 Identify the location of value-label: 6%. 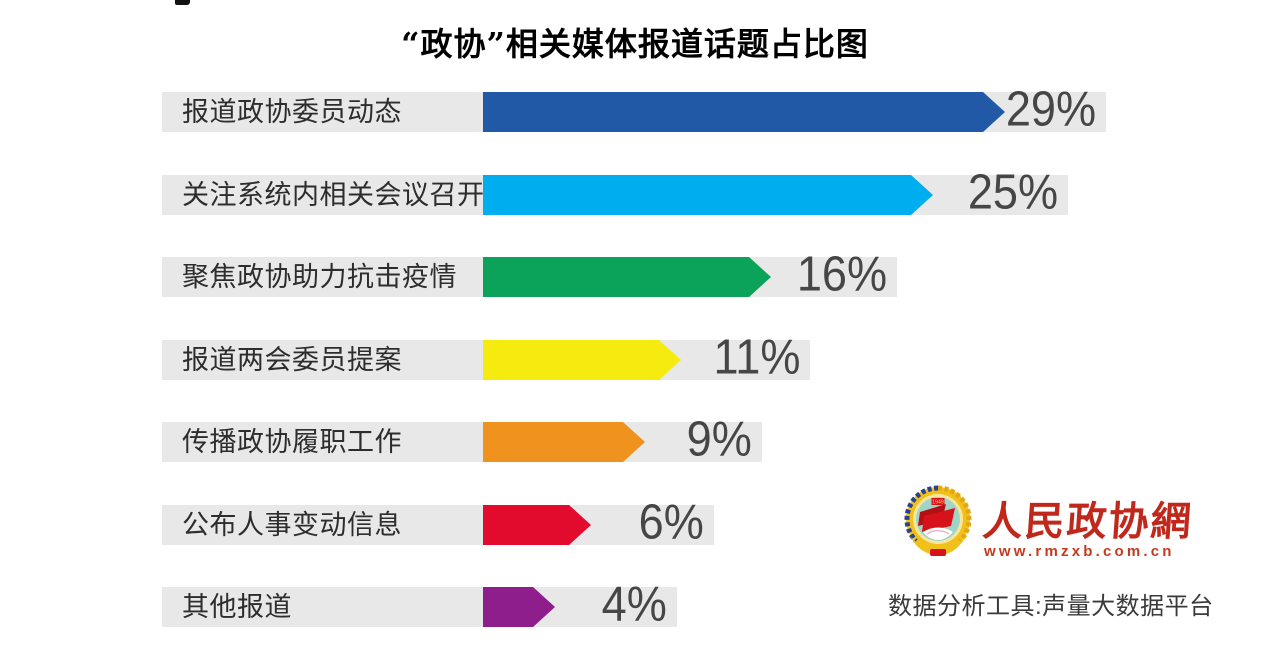
(671, 522).